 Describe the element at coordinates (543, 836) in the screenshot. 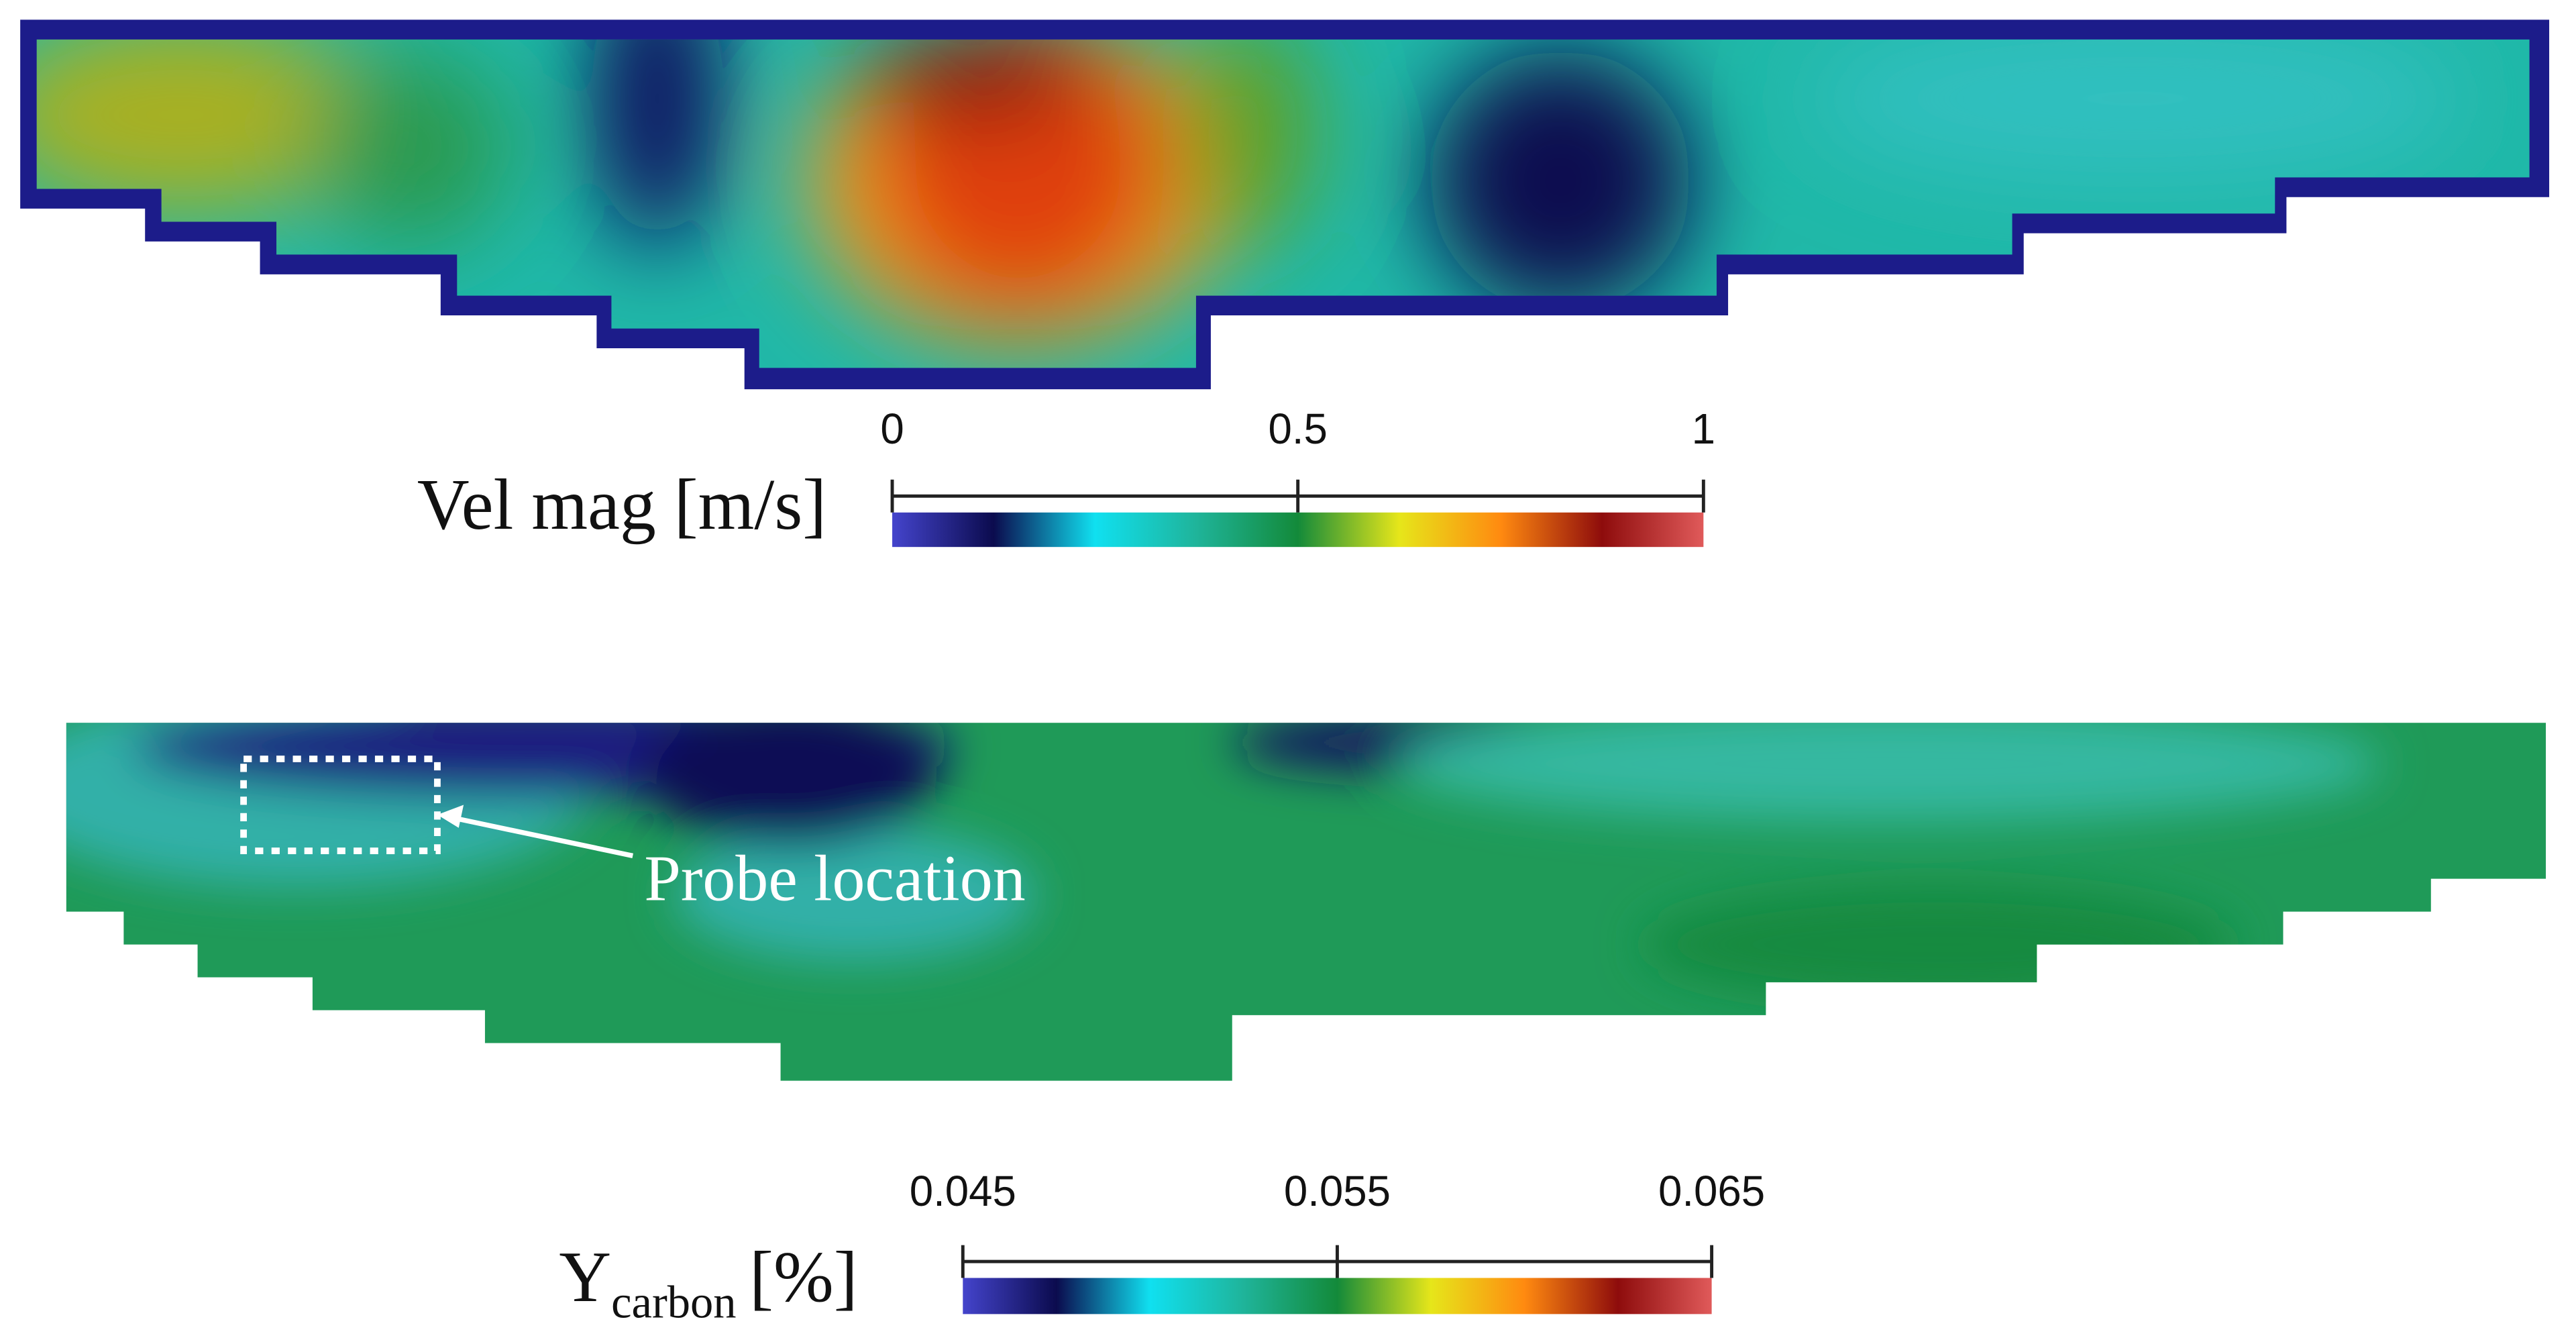

I see `probe-arrow` at that location.